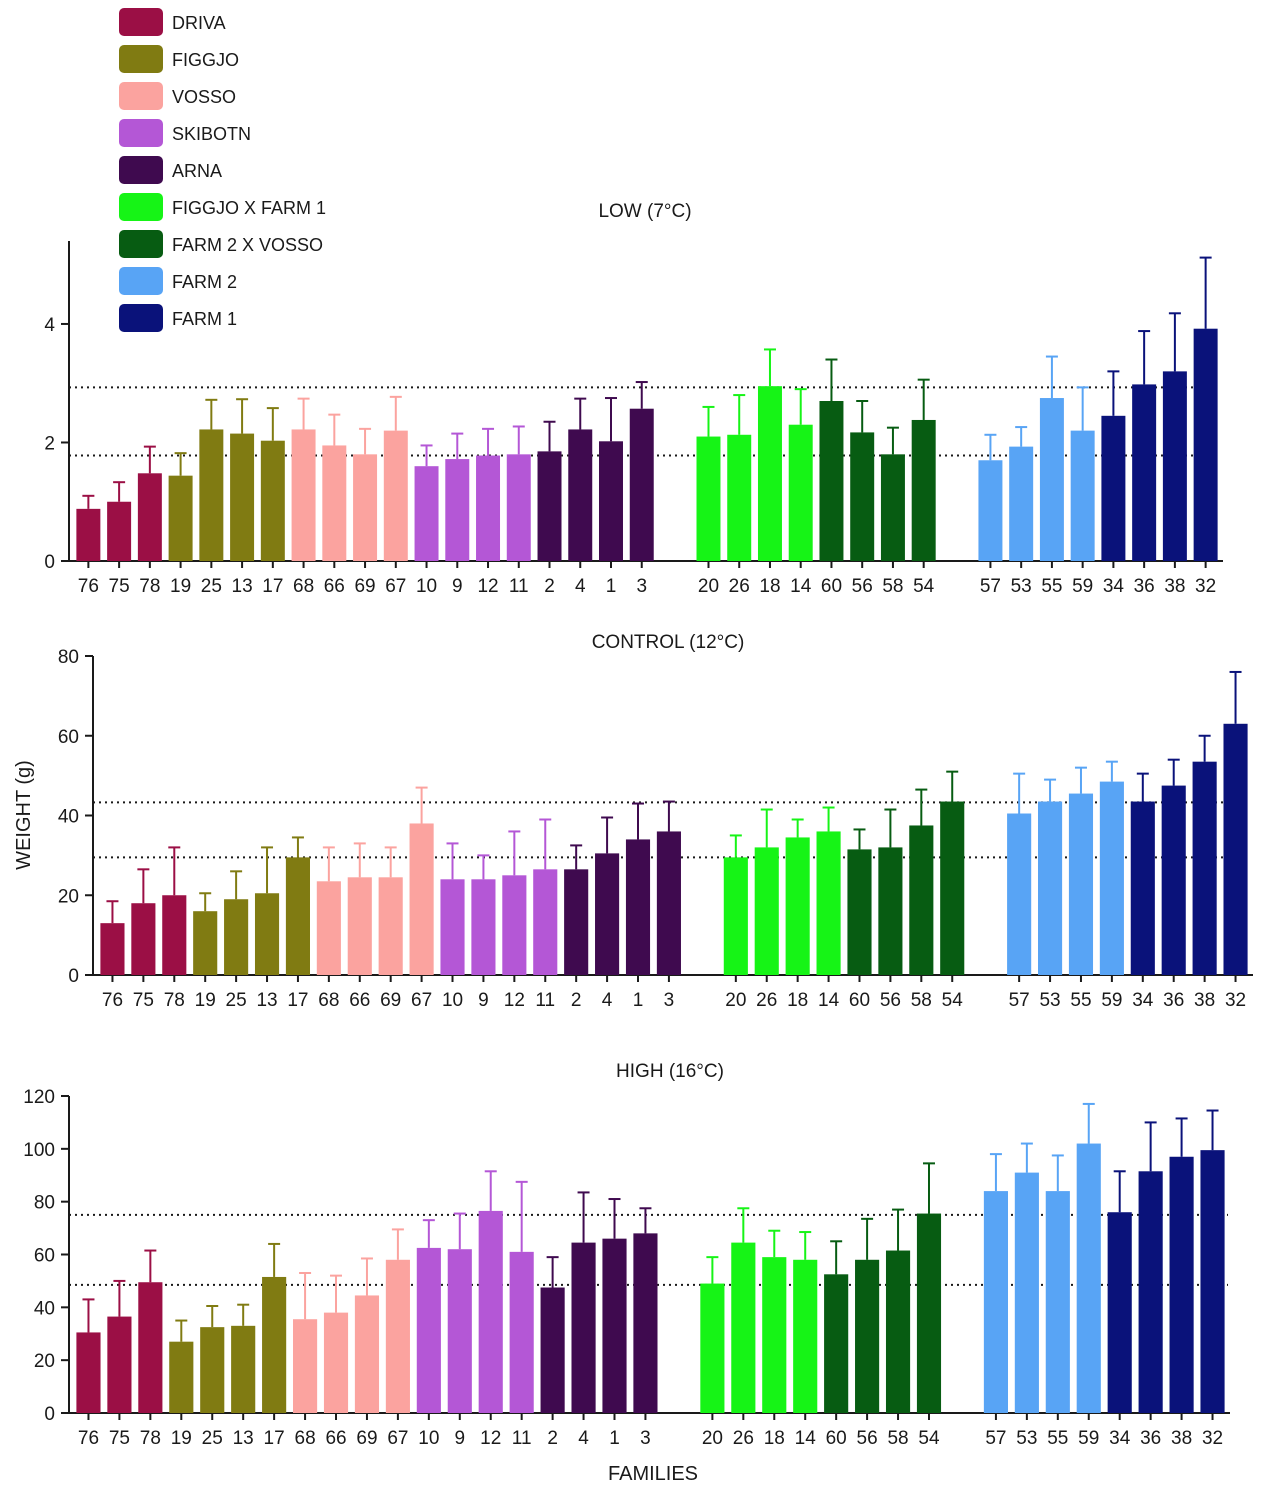 This screenshot has width=1265, height=1487. I want to click on x-tick-label: 1, so click(611, 586).